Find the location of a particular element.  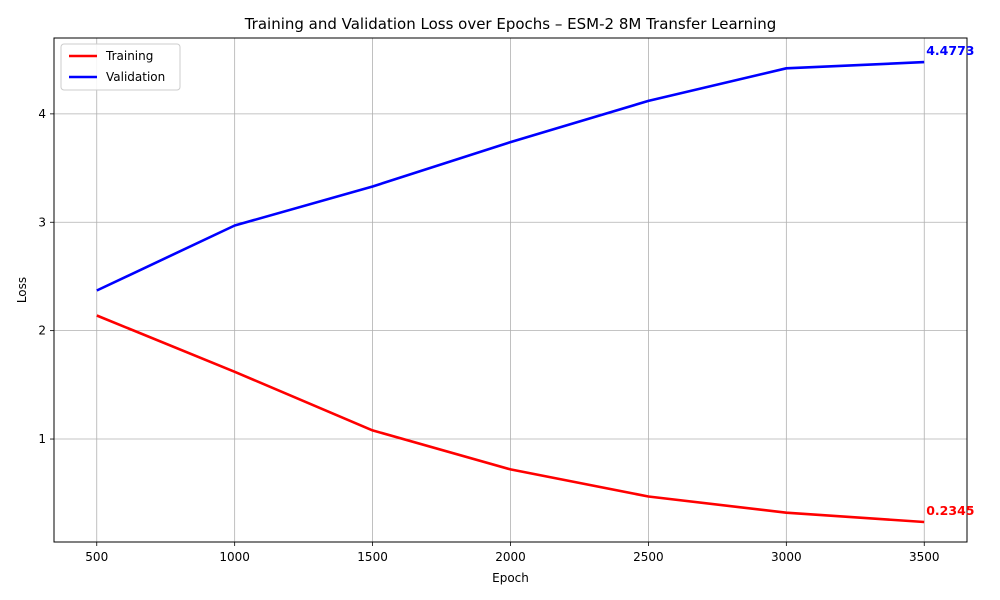

y-axis-ticks: 1 2 3 4 is located at coordinates (46, 276).